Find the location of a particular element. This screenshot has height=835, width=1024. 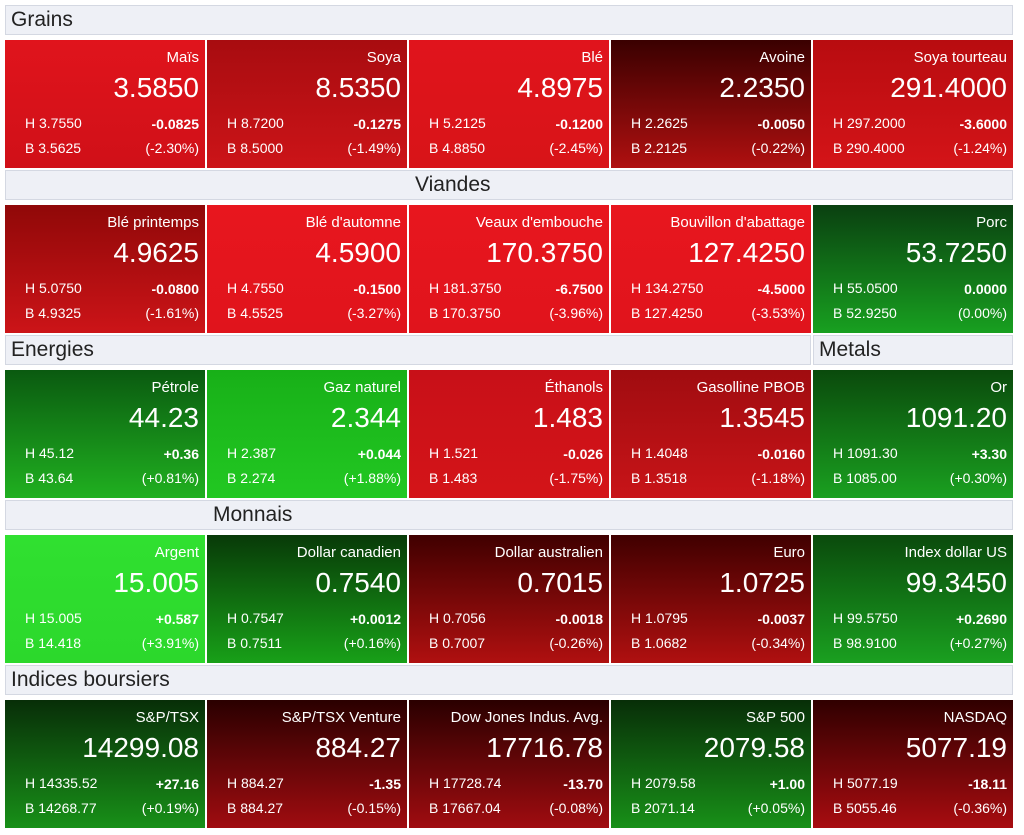

low-price: B 2.2125 is located at coordinates (659, 148).